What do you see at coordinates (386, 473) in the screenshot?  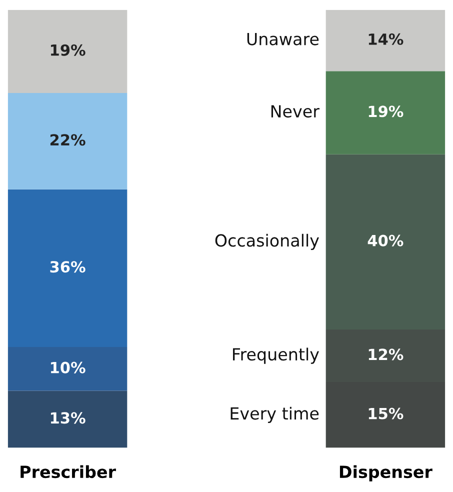 I see `x-tick-label: Dispenser` at bounding box center [386, 473].